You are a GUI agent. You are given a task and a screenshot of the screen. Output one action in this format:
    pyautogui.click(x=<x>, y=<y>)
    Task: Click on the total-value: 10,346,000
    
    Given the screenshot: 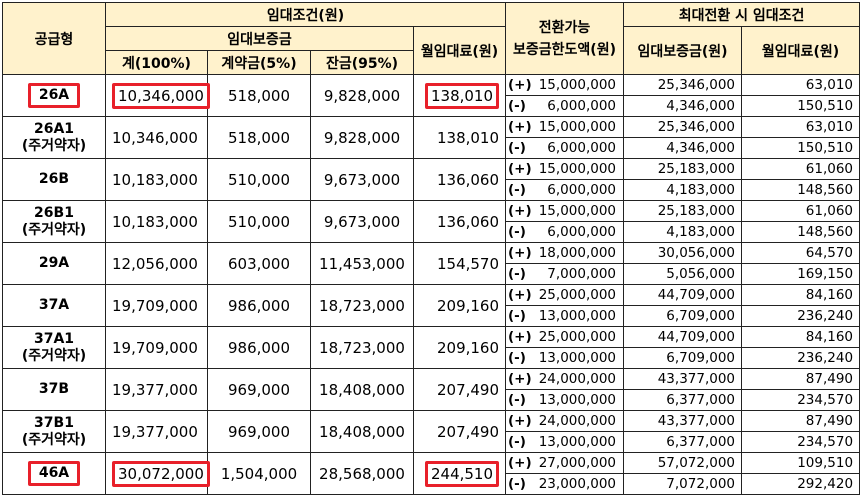 What is the action you would take?
    pyautogui.click(x=161, y=95)
    